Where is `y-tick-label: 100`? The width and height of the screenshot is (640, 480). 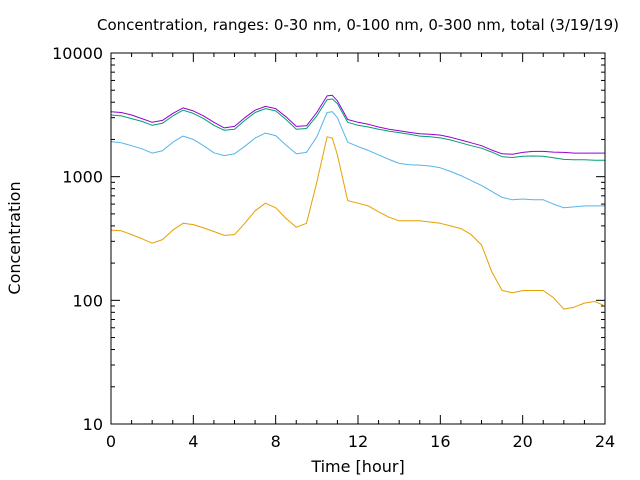 y-tick-label: 100 is located at coordinates (87, 300).